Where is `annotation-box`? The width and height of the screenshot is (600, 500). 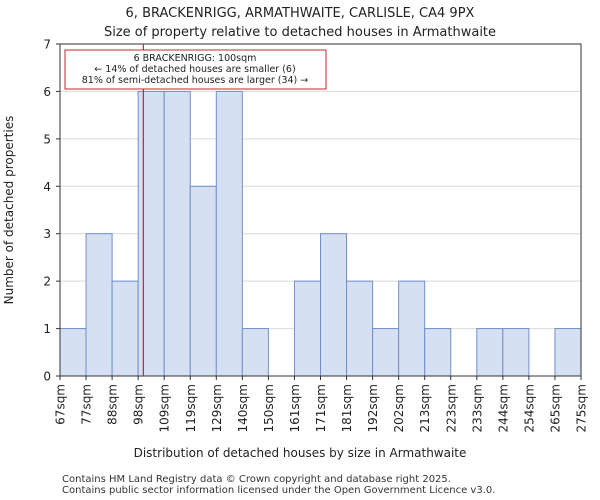
annotation-box is located at coordinates (195, 69).